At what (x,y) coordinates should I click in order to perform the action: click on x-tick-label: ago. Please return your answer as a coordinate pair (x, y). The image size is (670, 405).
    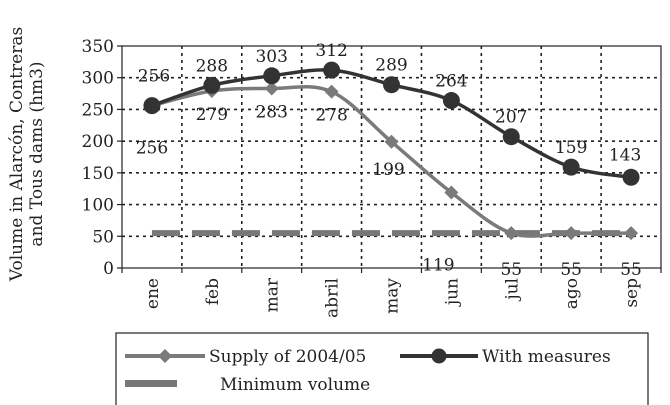
    Looking at the image, I should click on (572, 293).